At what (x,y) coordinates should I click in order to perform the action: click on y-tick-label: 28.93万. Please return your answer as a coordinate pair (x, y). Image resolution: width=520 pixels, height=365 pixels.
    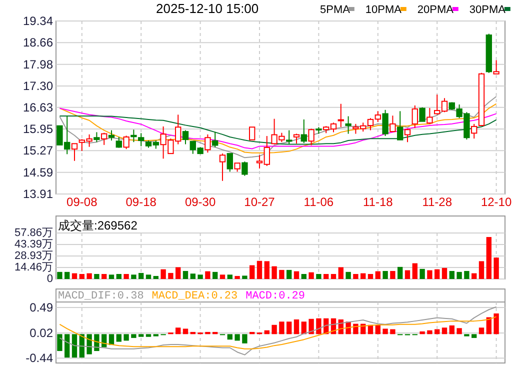
    Looking at the image, I should click on (33, 256).